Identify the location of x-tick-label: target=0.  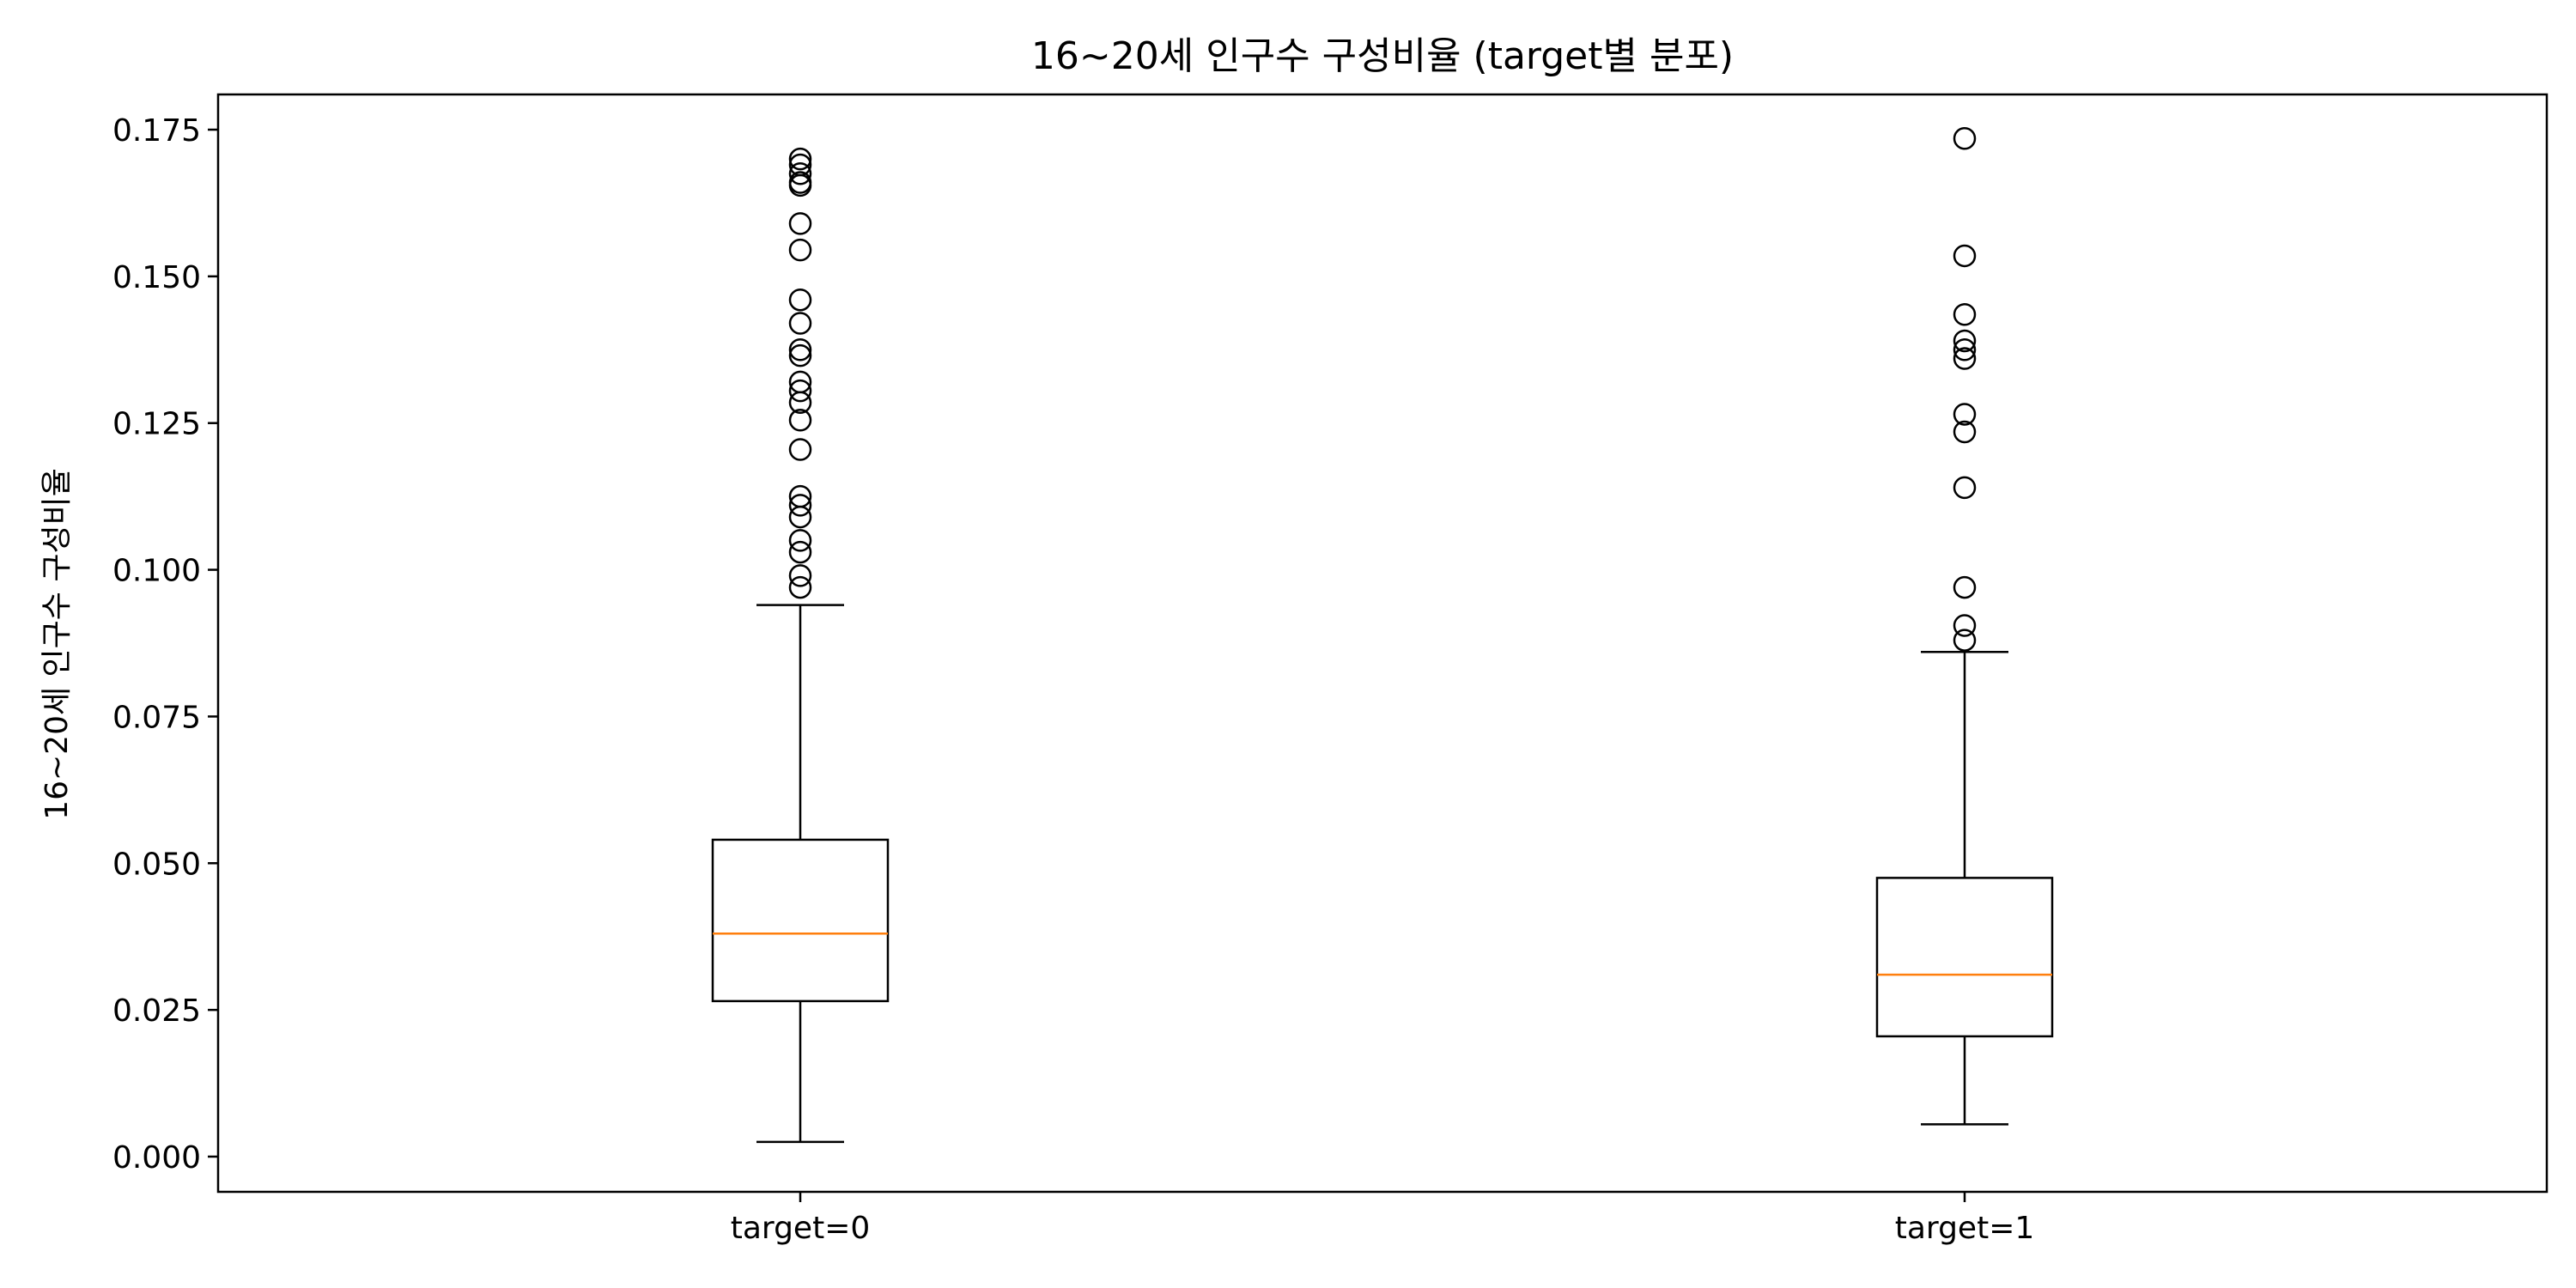
(801, 1228).